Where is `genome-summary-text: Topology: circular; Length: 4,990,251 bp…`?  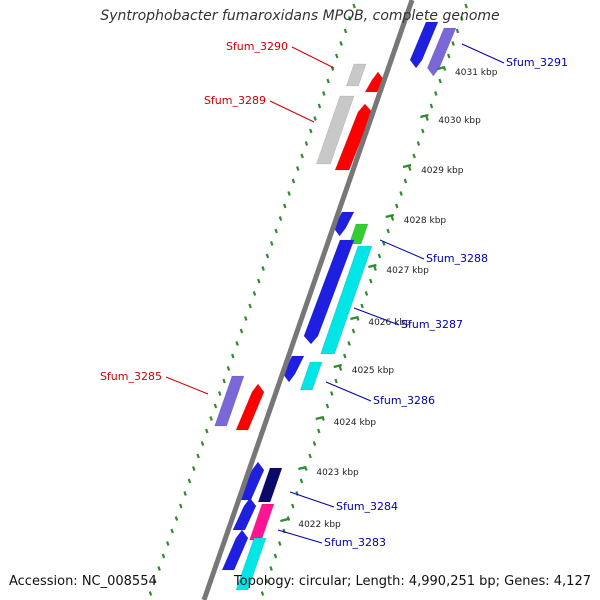
genome-summary-text: Topology: circular; Length: 4,990,251 bp… is located at coordinates (412, 581).